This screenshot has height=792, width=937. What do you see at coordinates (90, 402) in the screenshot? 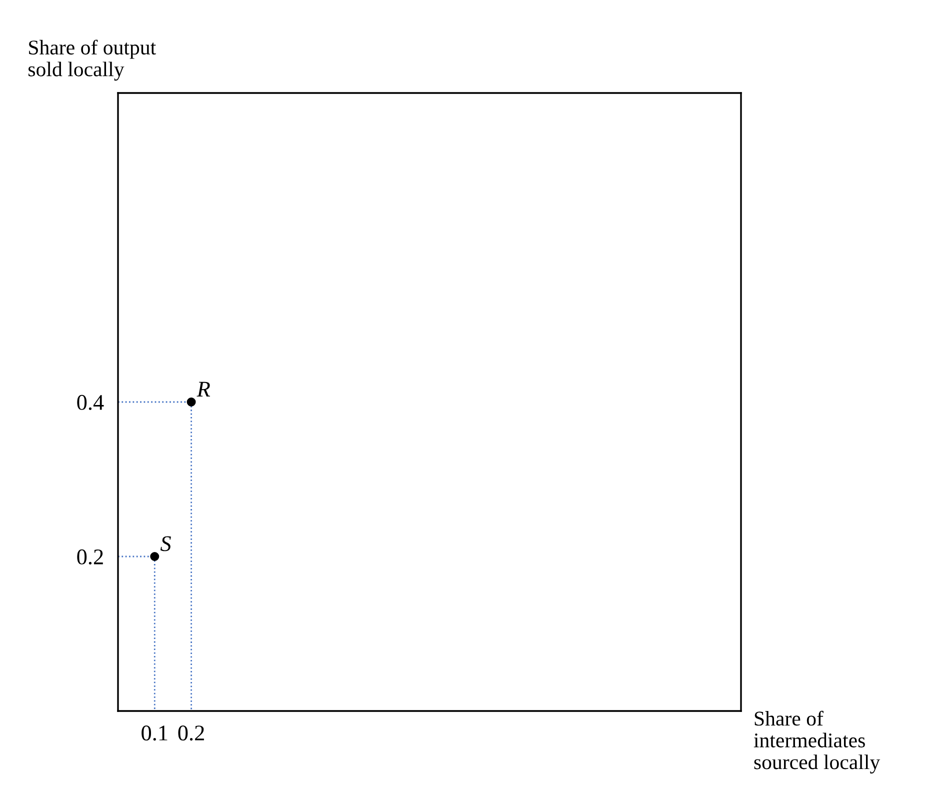
I see `y-tick-label: 0.4` at bounding box center [90, 402].